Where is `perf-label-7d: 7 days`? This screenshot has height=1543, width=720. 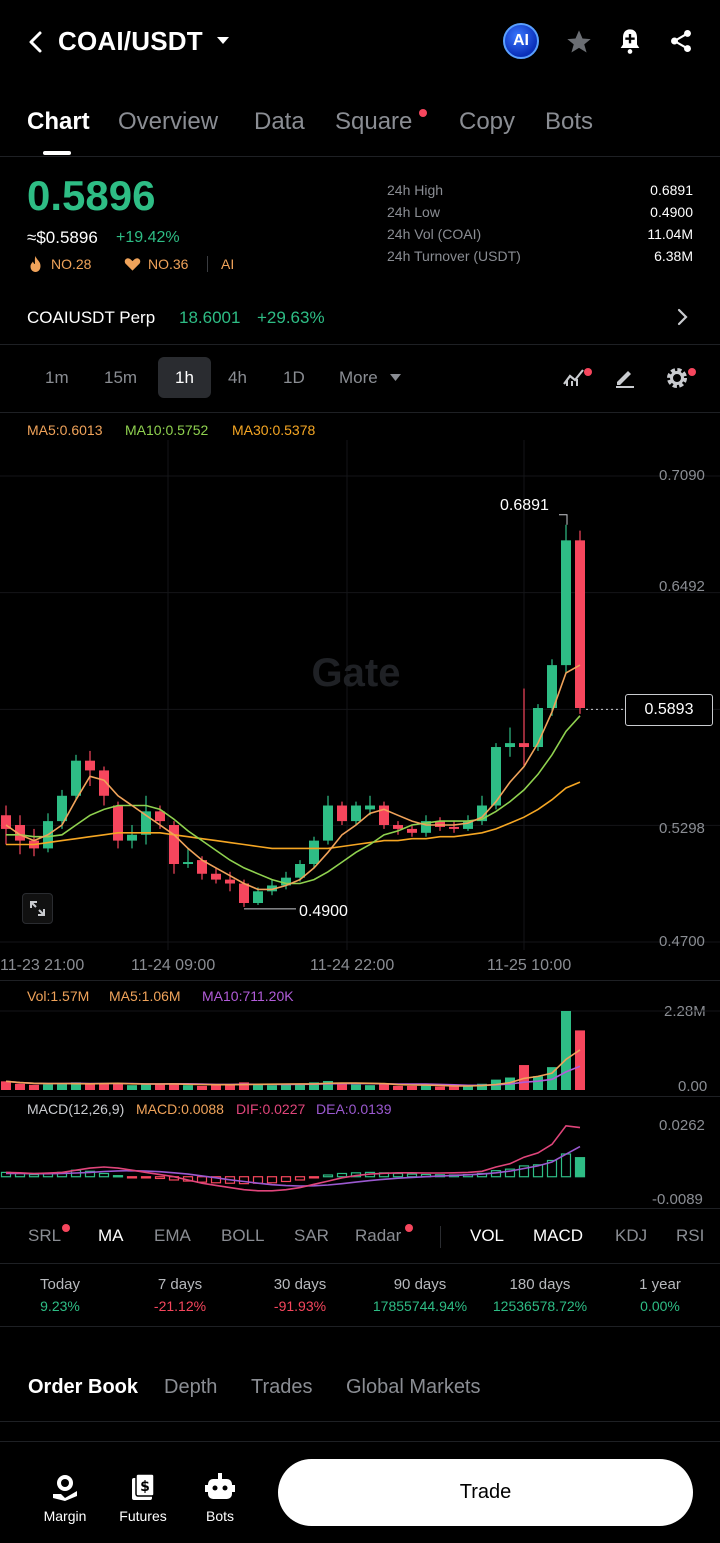
perf-label-7d: 7 days is located at coordinates (180, 1284).